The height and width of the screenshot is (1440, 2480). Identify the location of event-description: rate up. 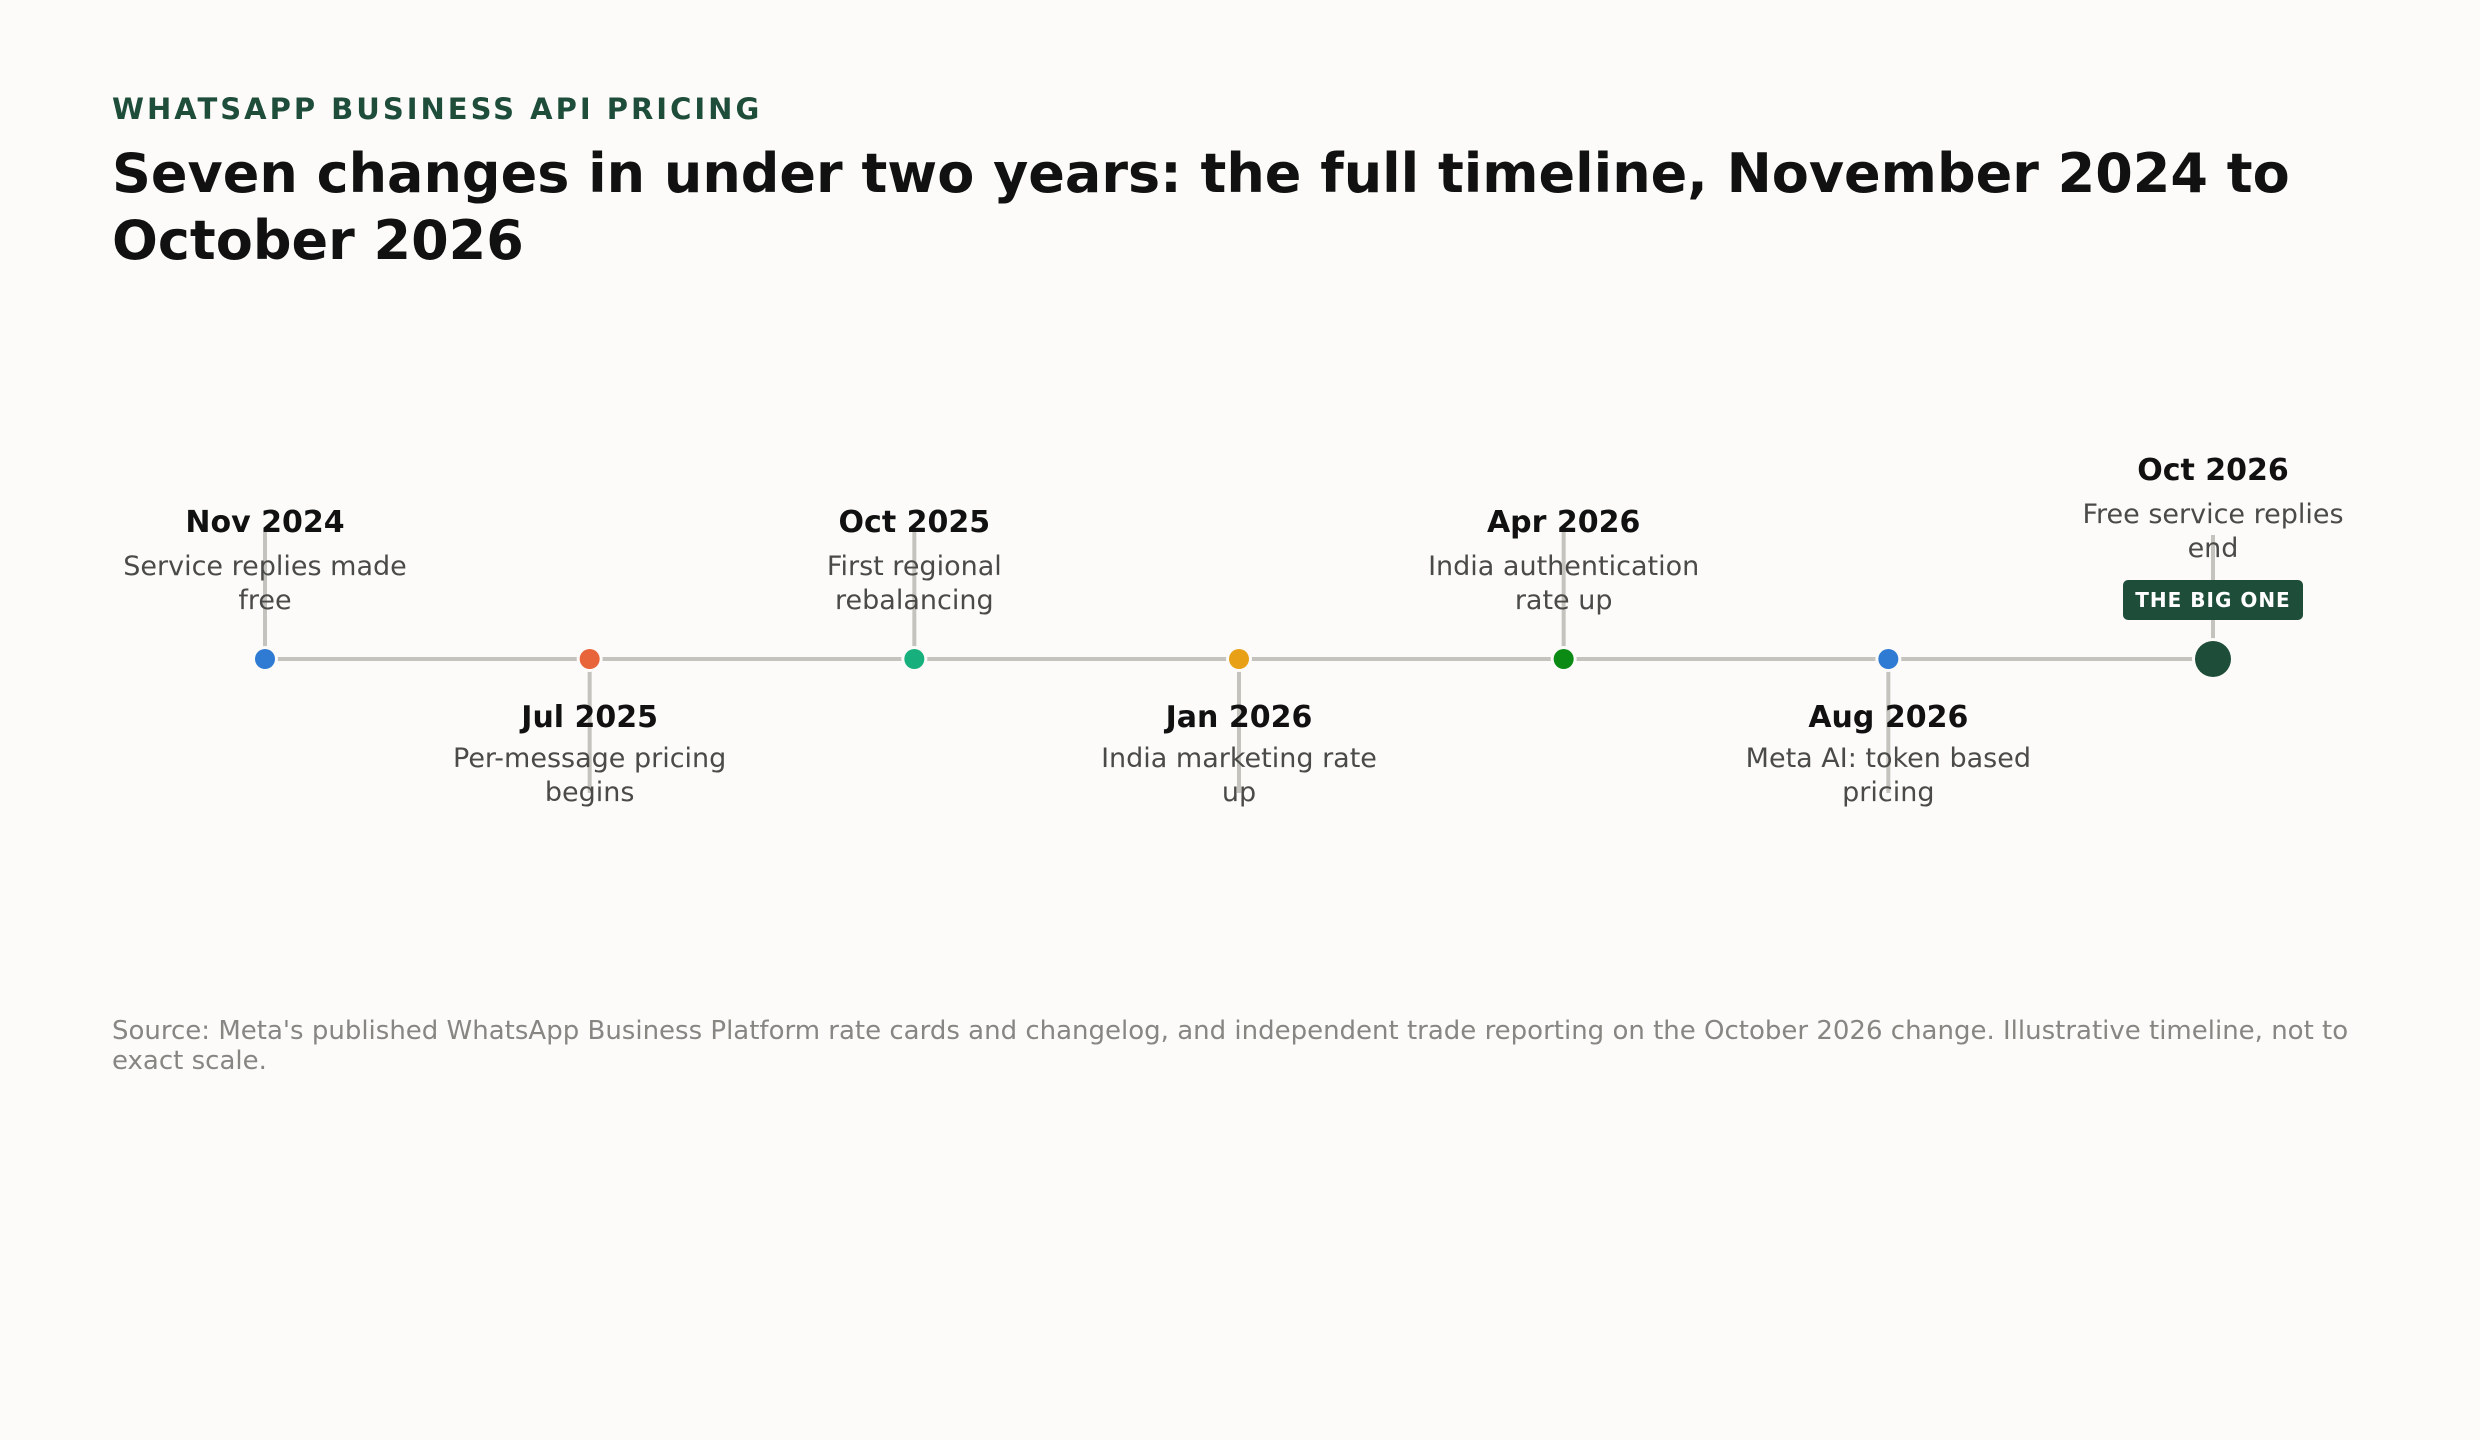
(1564, 600).